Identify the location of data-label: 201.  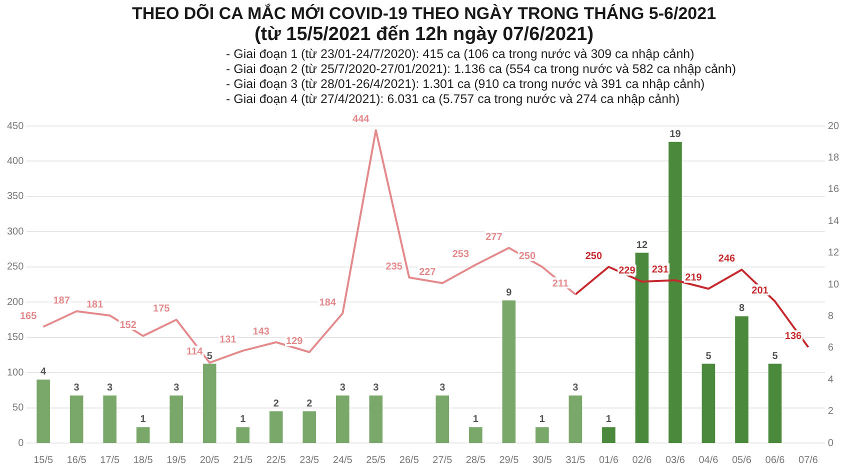
(760, 290).